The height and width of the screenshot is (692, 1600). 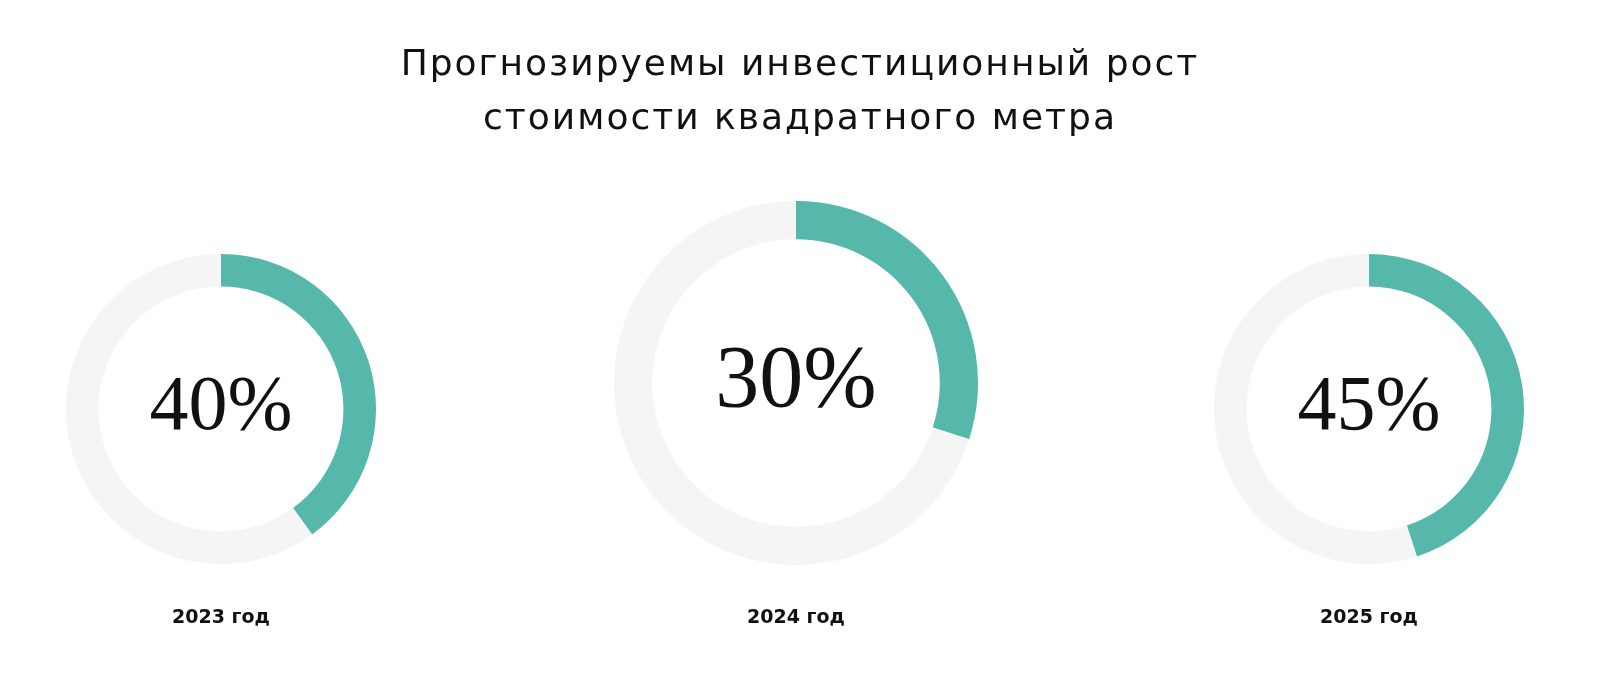 I want to click on text: 2025 год, so click(x=1369, y=616).